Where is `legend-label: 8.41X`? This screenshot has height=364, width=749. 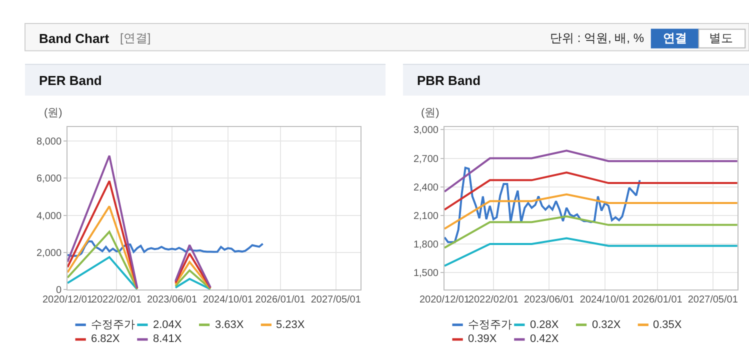
legend-label: 8.41X is located at coordinates (167, 339).